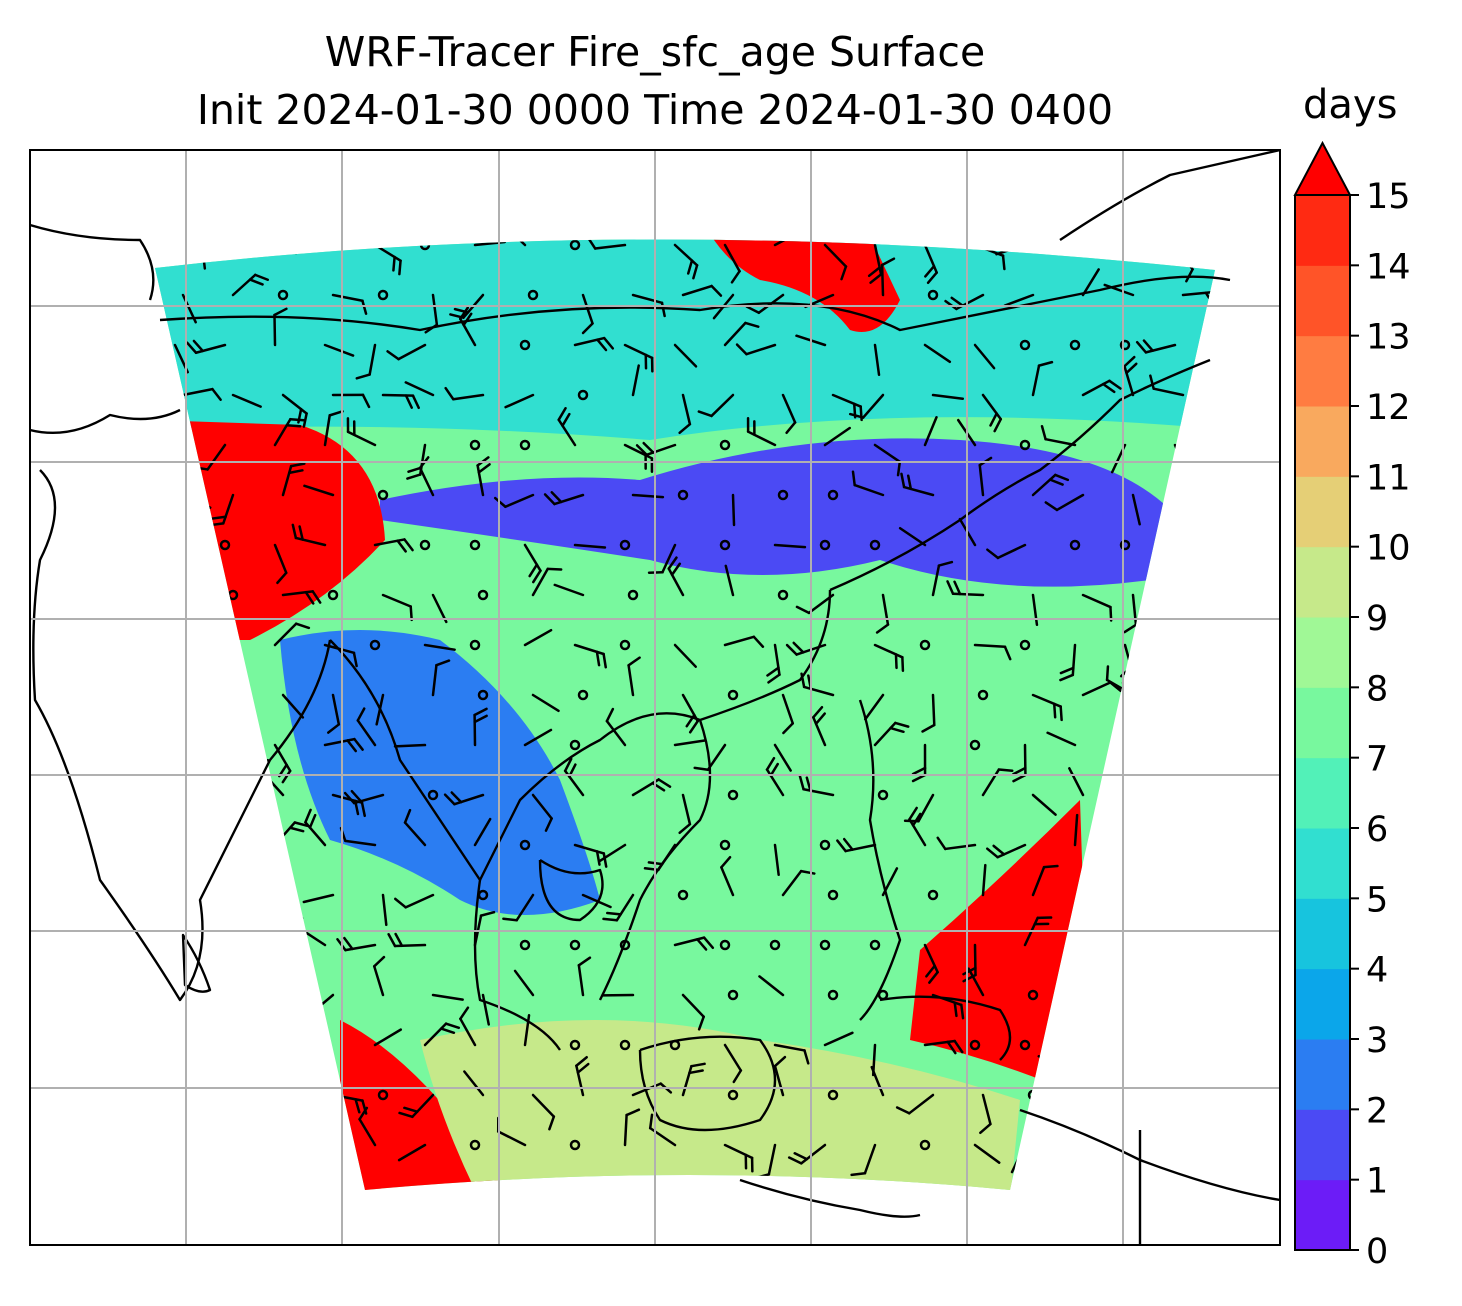 This screenshot has height=1306, width=1462. I want to click on colorbar-units-label: days, so click(1350, 105).